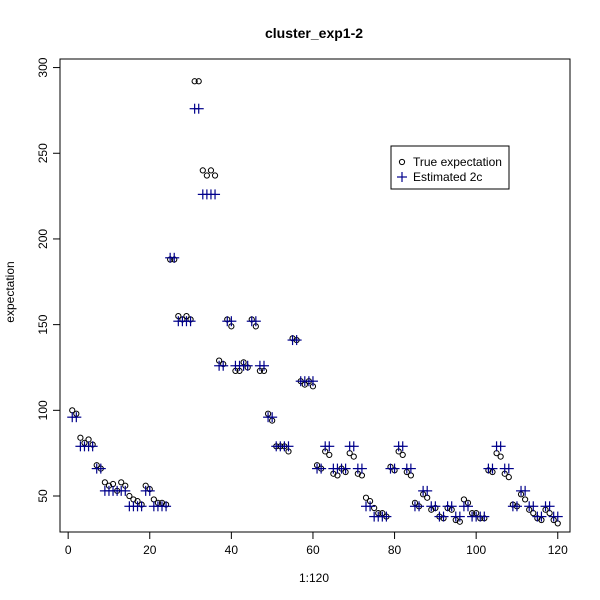 This screenshot has width=600, height=600. What do you see at coordinates (43, 410) in the screenshot?
I see `y-tick-label: 100` at bounding box center [43, 410].